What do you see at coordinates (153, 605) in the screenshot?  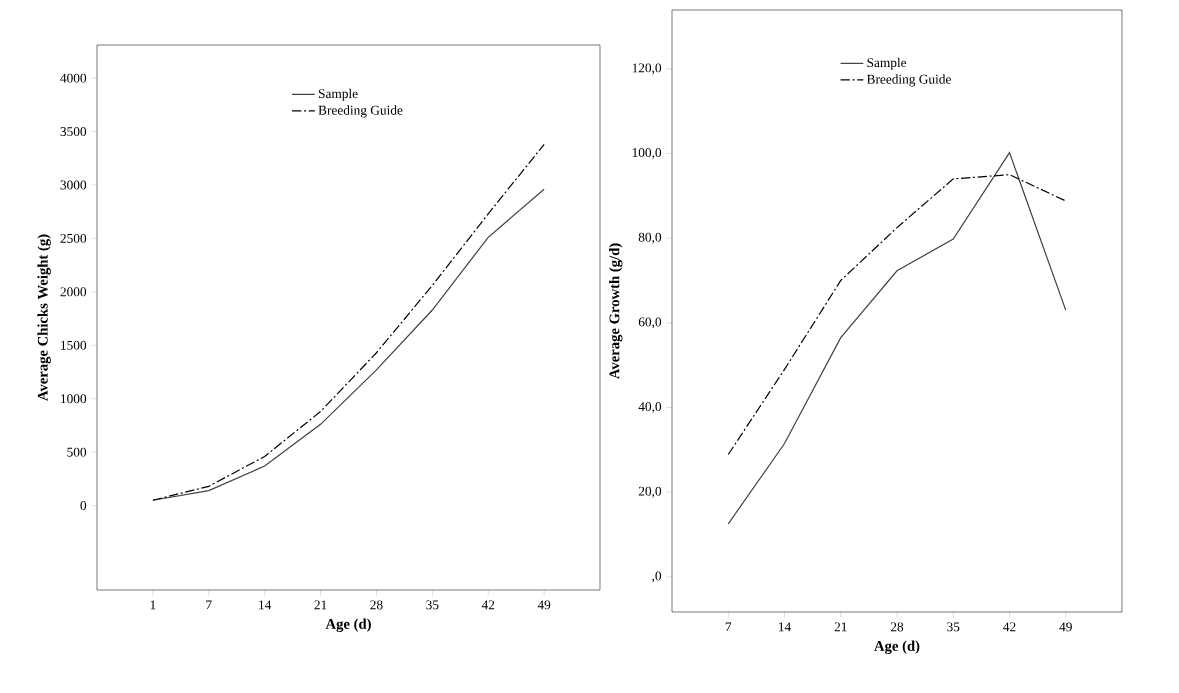 I see `x-tick-label: 1` at bounding box center [153, 605].